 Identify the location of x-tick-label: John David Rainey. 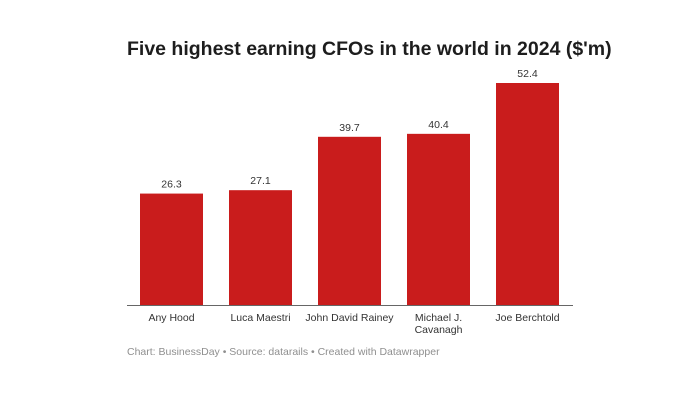
(349, 318).